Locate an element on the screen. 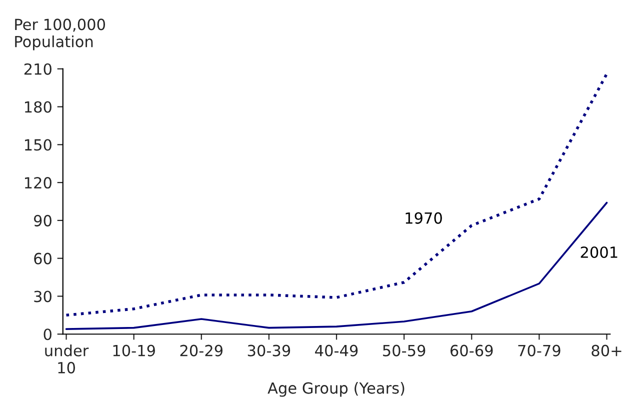 Image resolution: width=629 pixels, height=405 pixels. y-tick-label: 180 is located at coordinates (38, 107).